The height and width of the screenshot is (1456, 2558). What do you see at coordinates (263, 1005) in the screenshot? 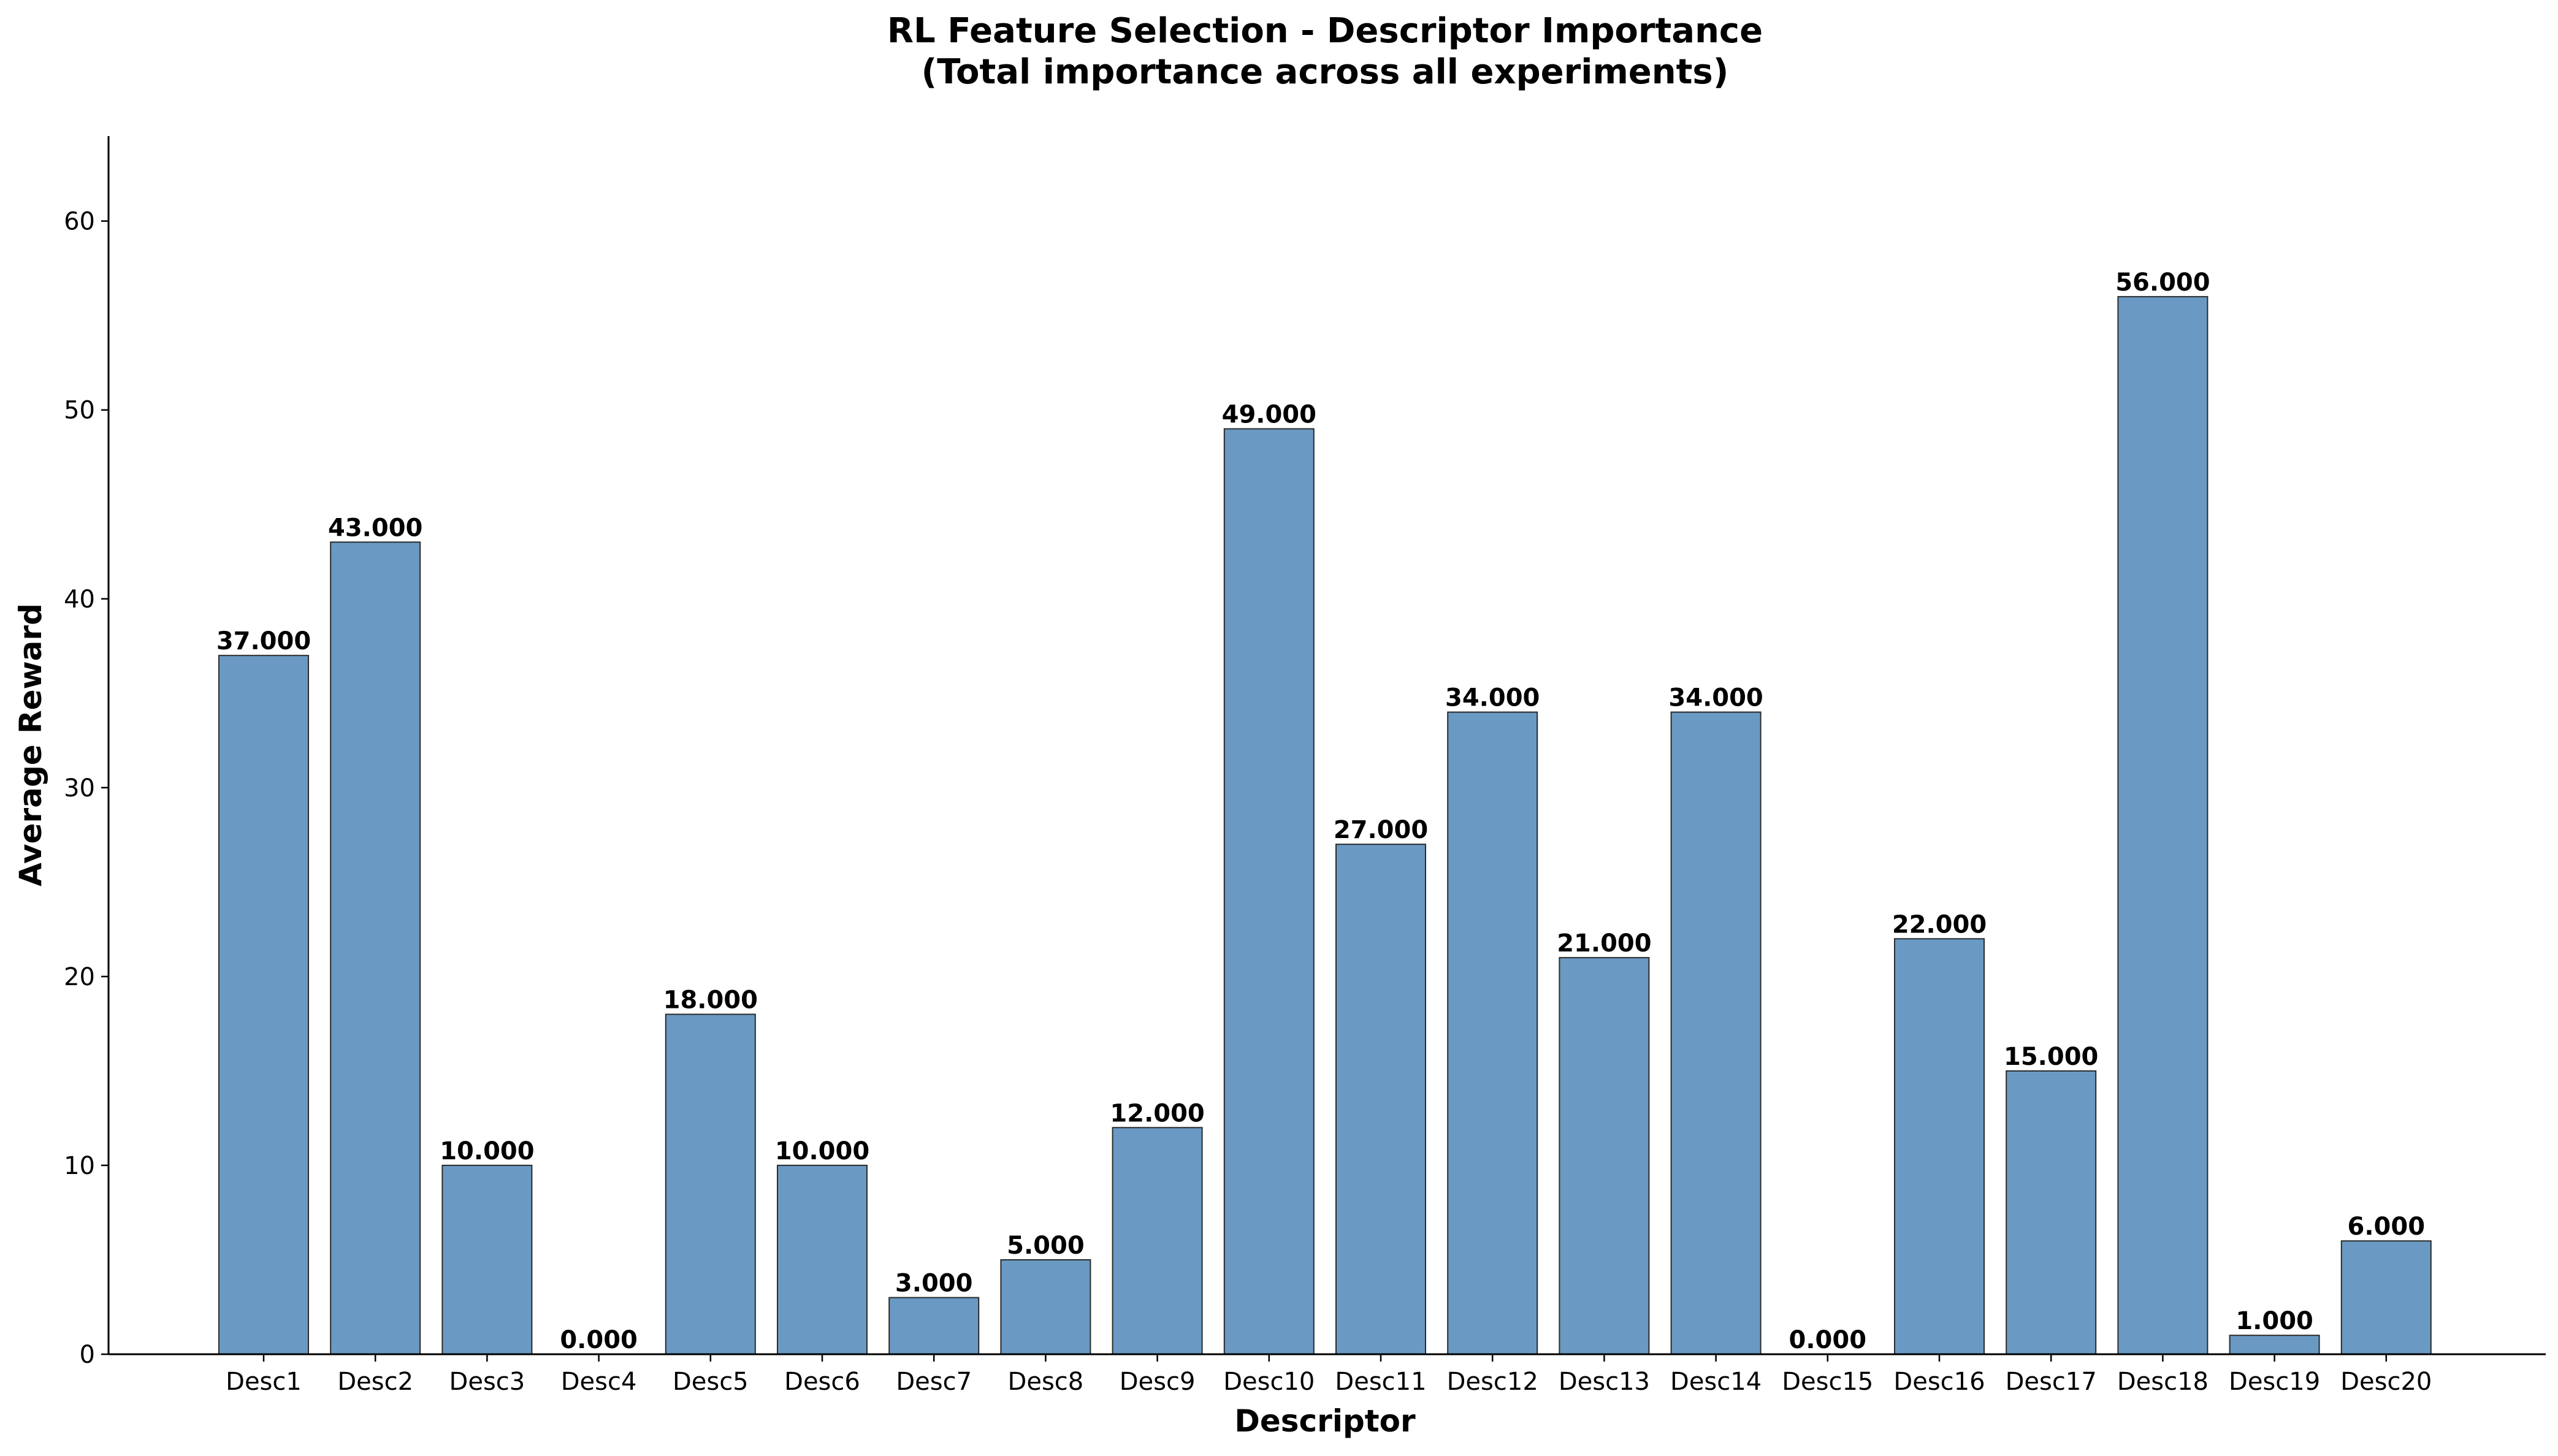
I see `bar-desc1` at bounding box center [263, 1005].